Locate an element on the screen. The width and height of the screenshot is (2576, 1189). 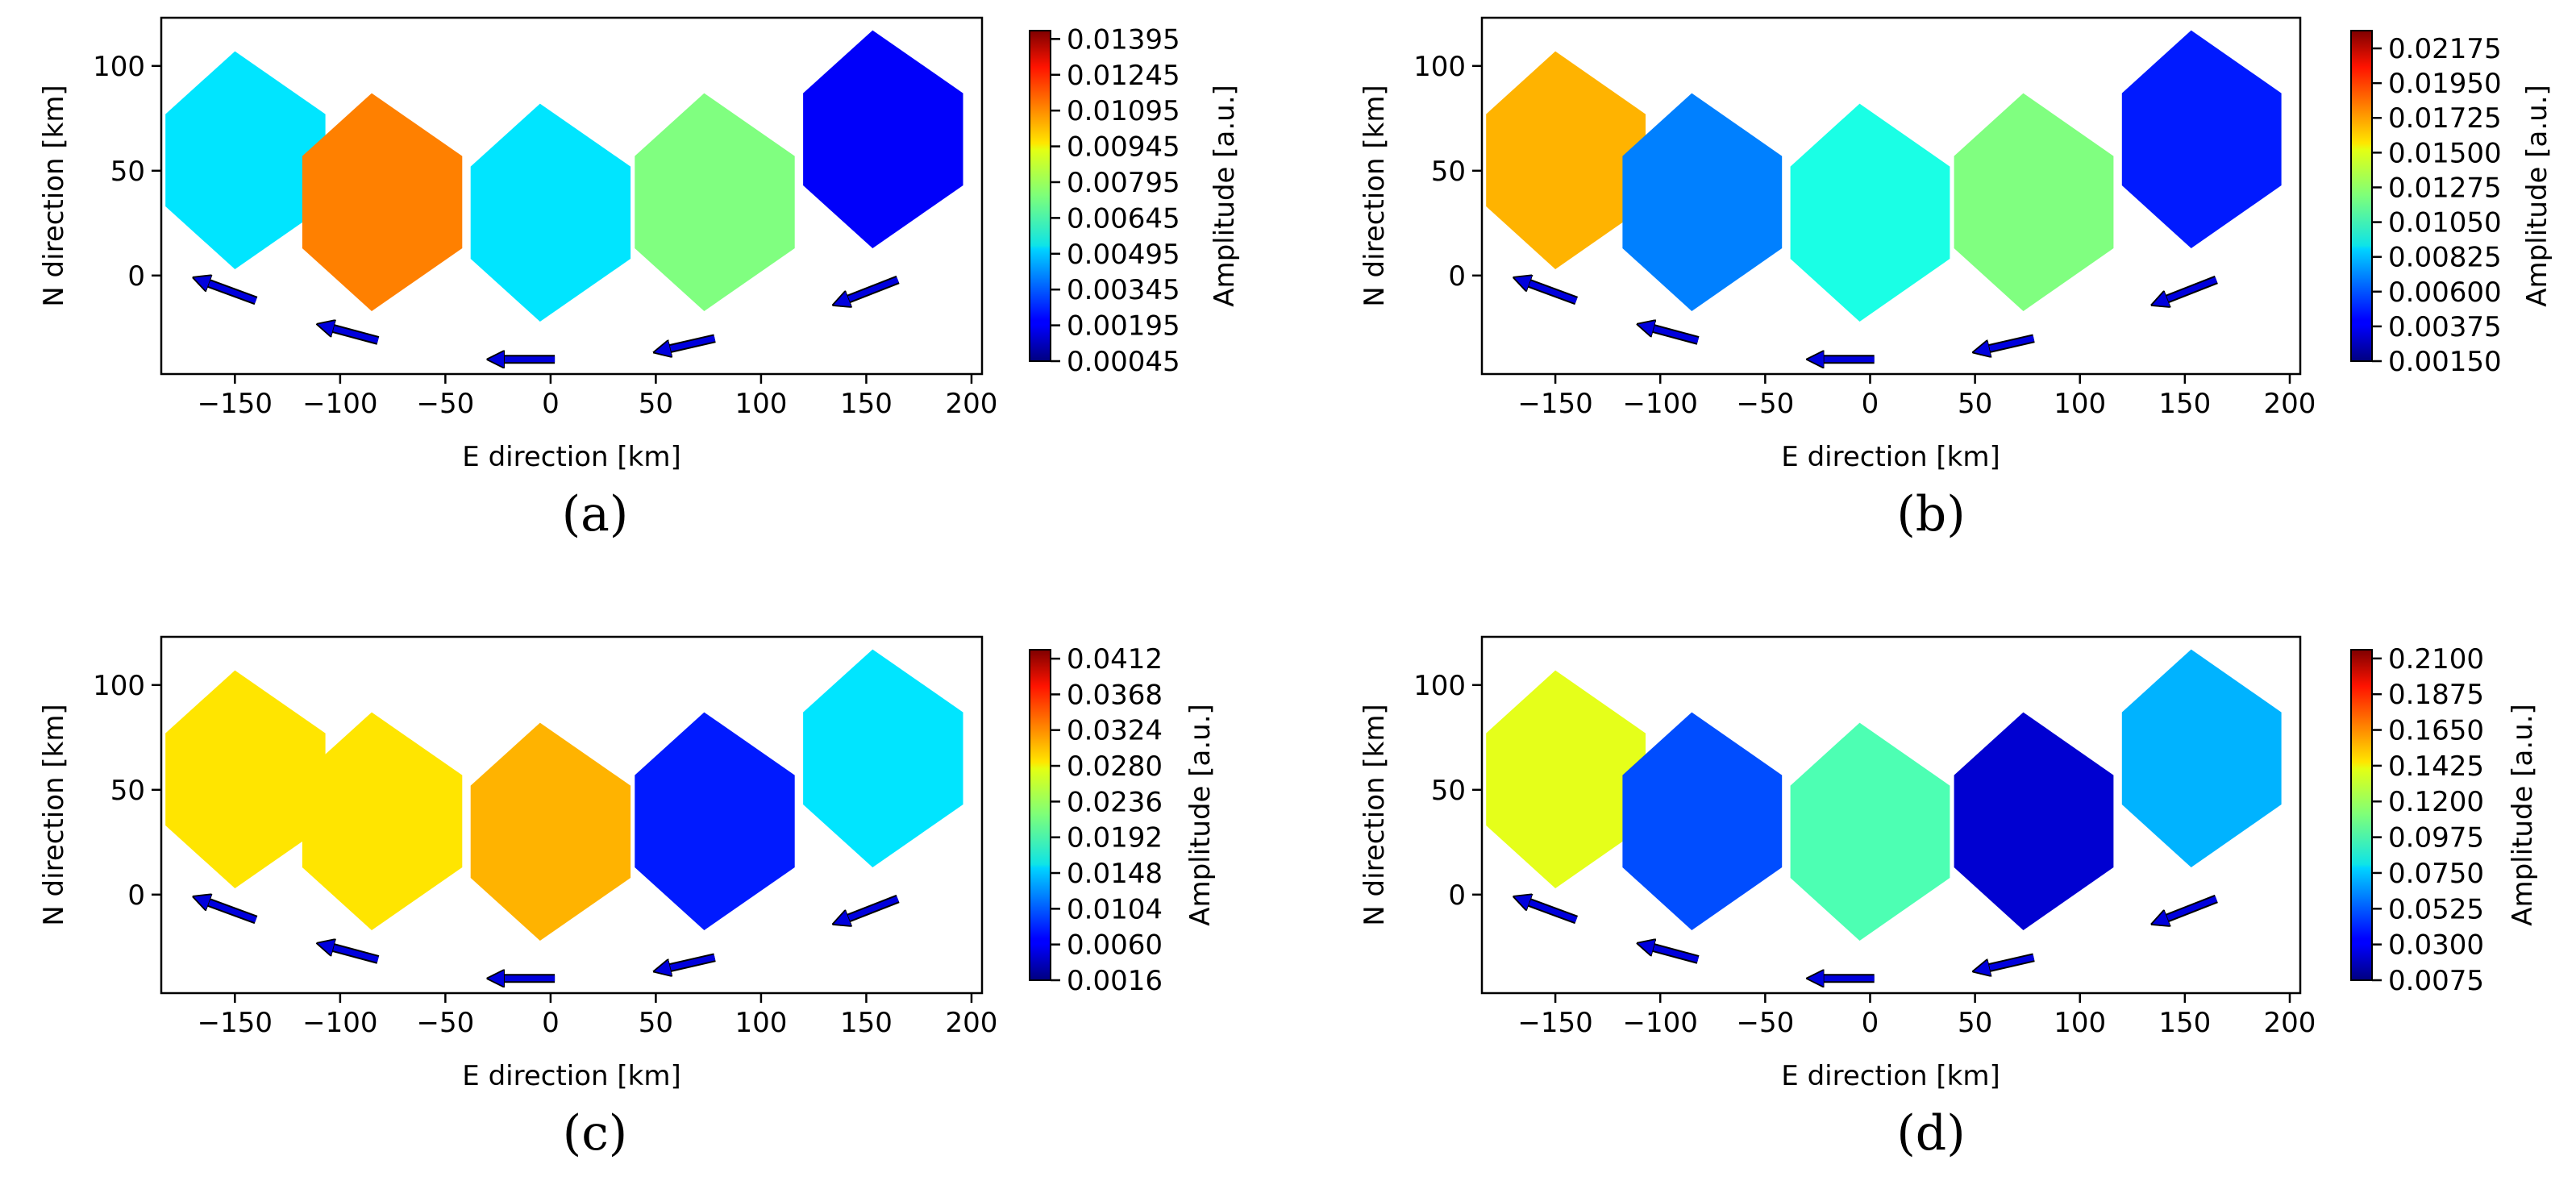
colorbar-tick-label: 0.2100 is located at coordinates (2436, 659).